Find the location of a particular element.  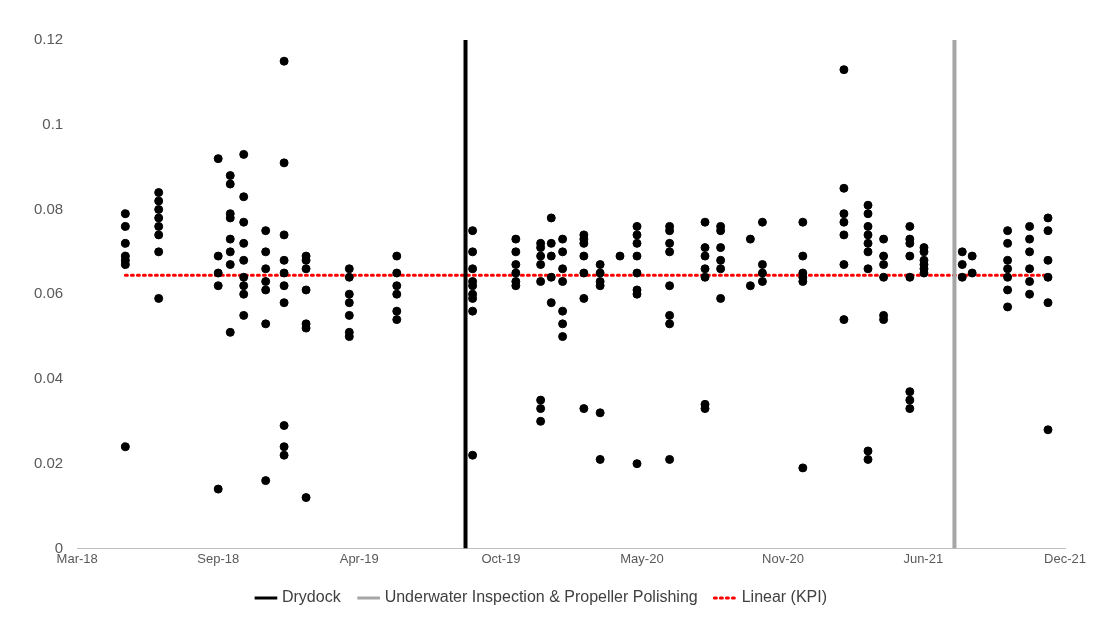

x-tick-label: Nov-20 is located at coordinates (783, 558).